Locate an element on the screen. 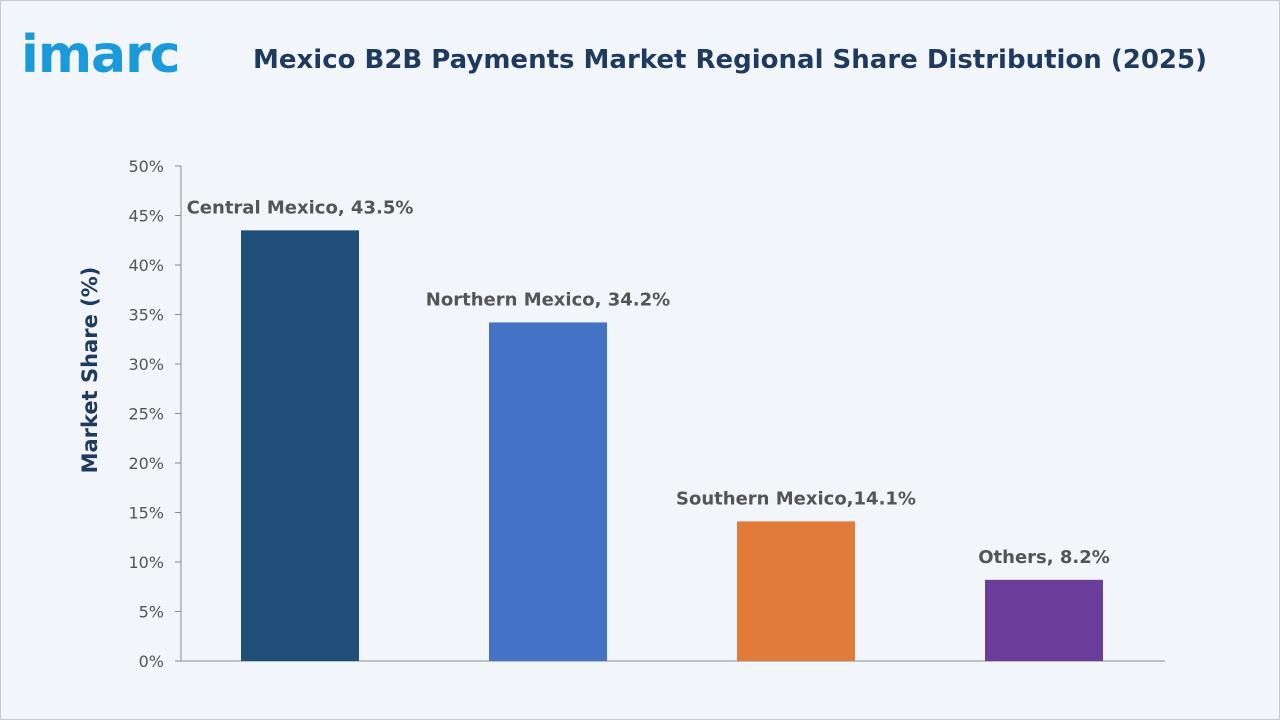 This screenshot has height=720, width=1280. y-tick-label: 5% is located at coordinates (151, 612).